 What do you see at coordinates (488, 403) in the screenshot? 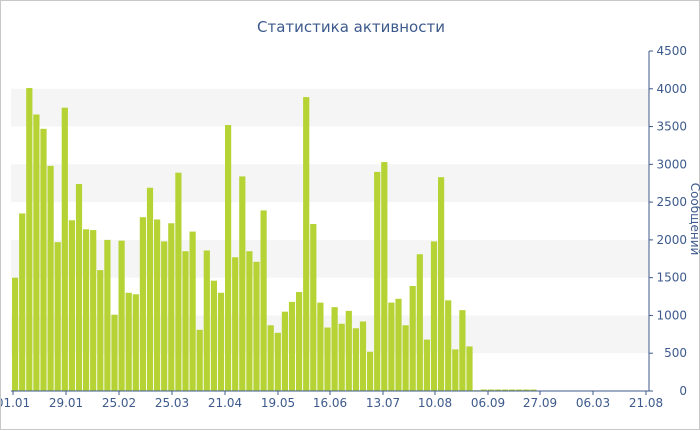
I see `x-tick-label: 06.09` at bounding box center [488, 403].